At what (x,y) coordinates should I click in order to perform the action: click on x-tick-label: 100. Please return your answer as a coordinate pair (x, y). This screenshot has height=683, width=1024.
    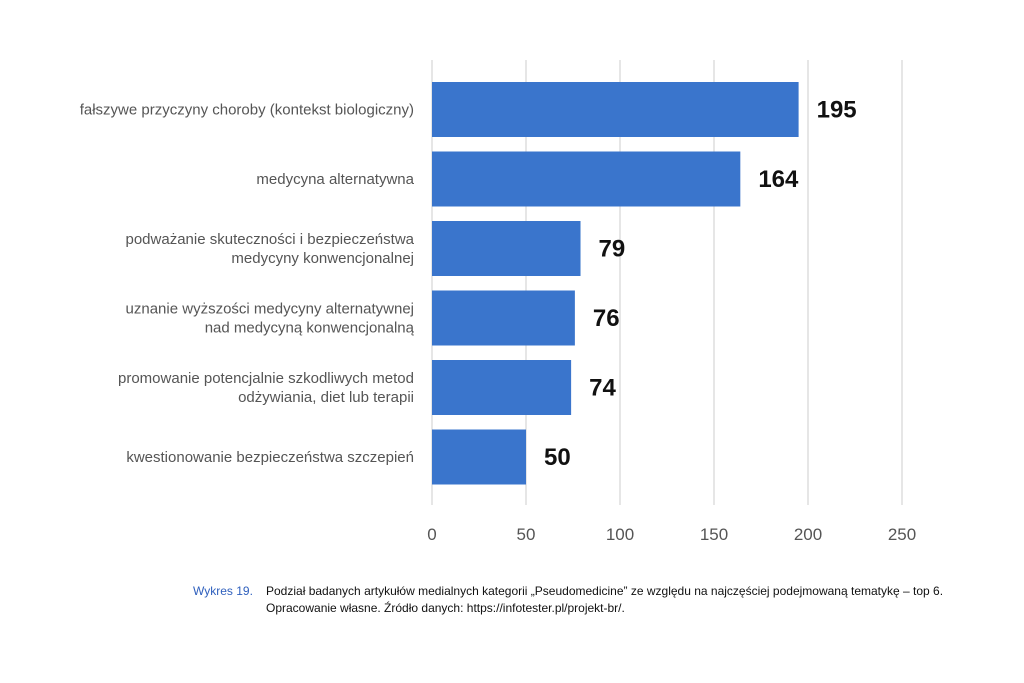
    Looking at the image, I should click on (620, 534).